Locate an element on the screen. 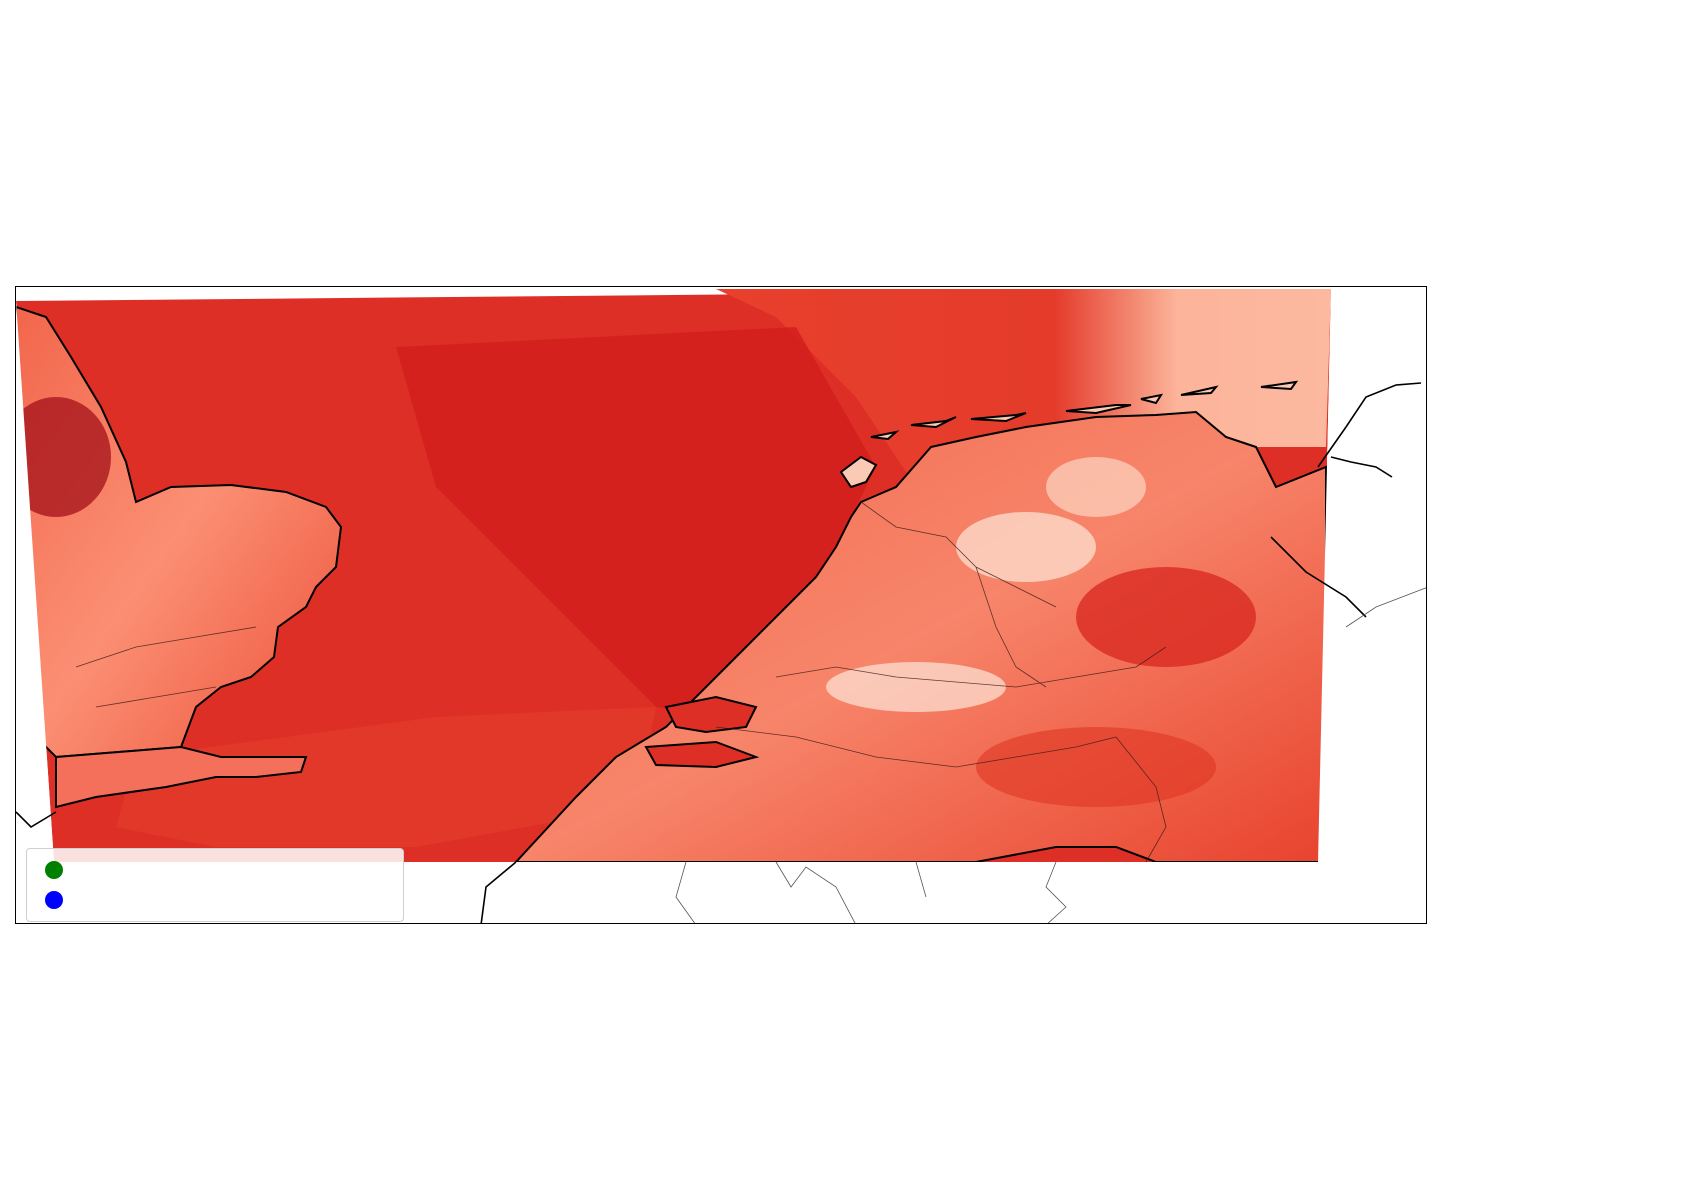  blue-dot-icon is located at coordinates (54, 900).